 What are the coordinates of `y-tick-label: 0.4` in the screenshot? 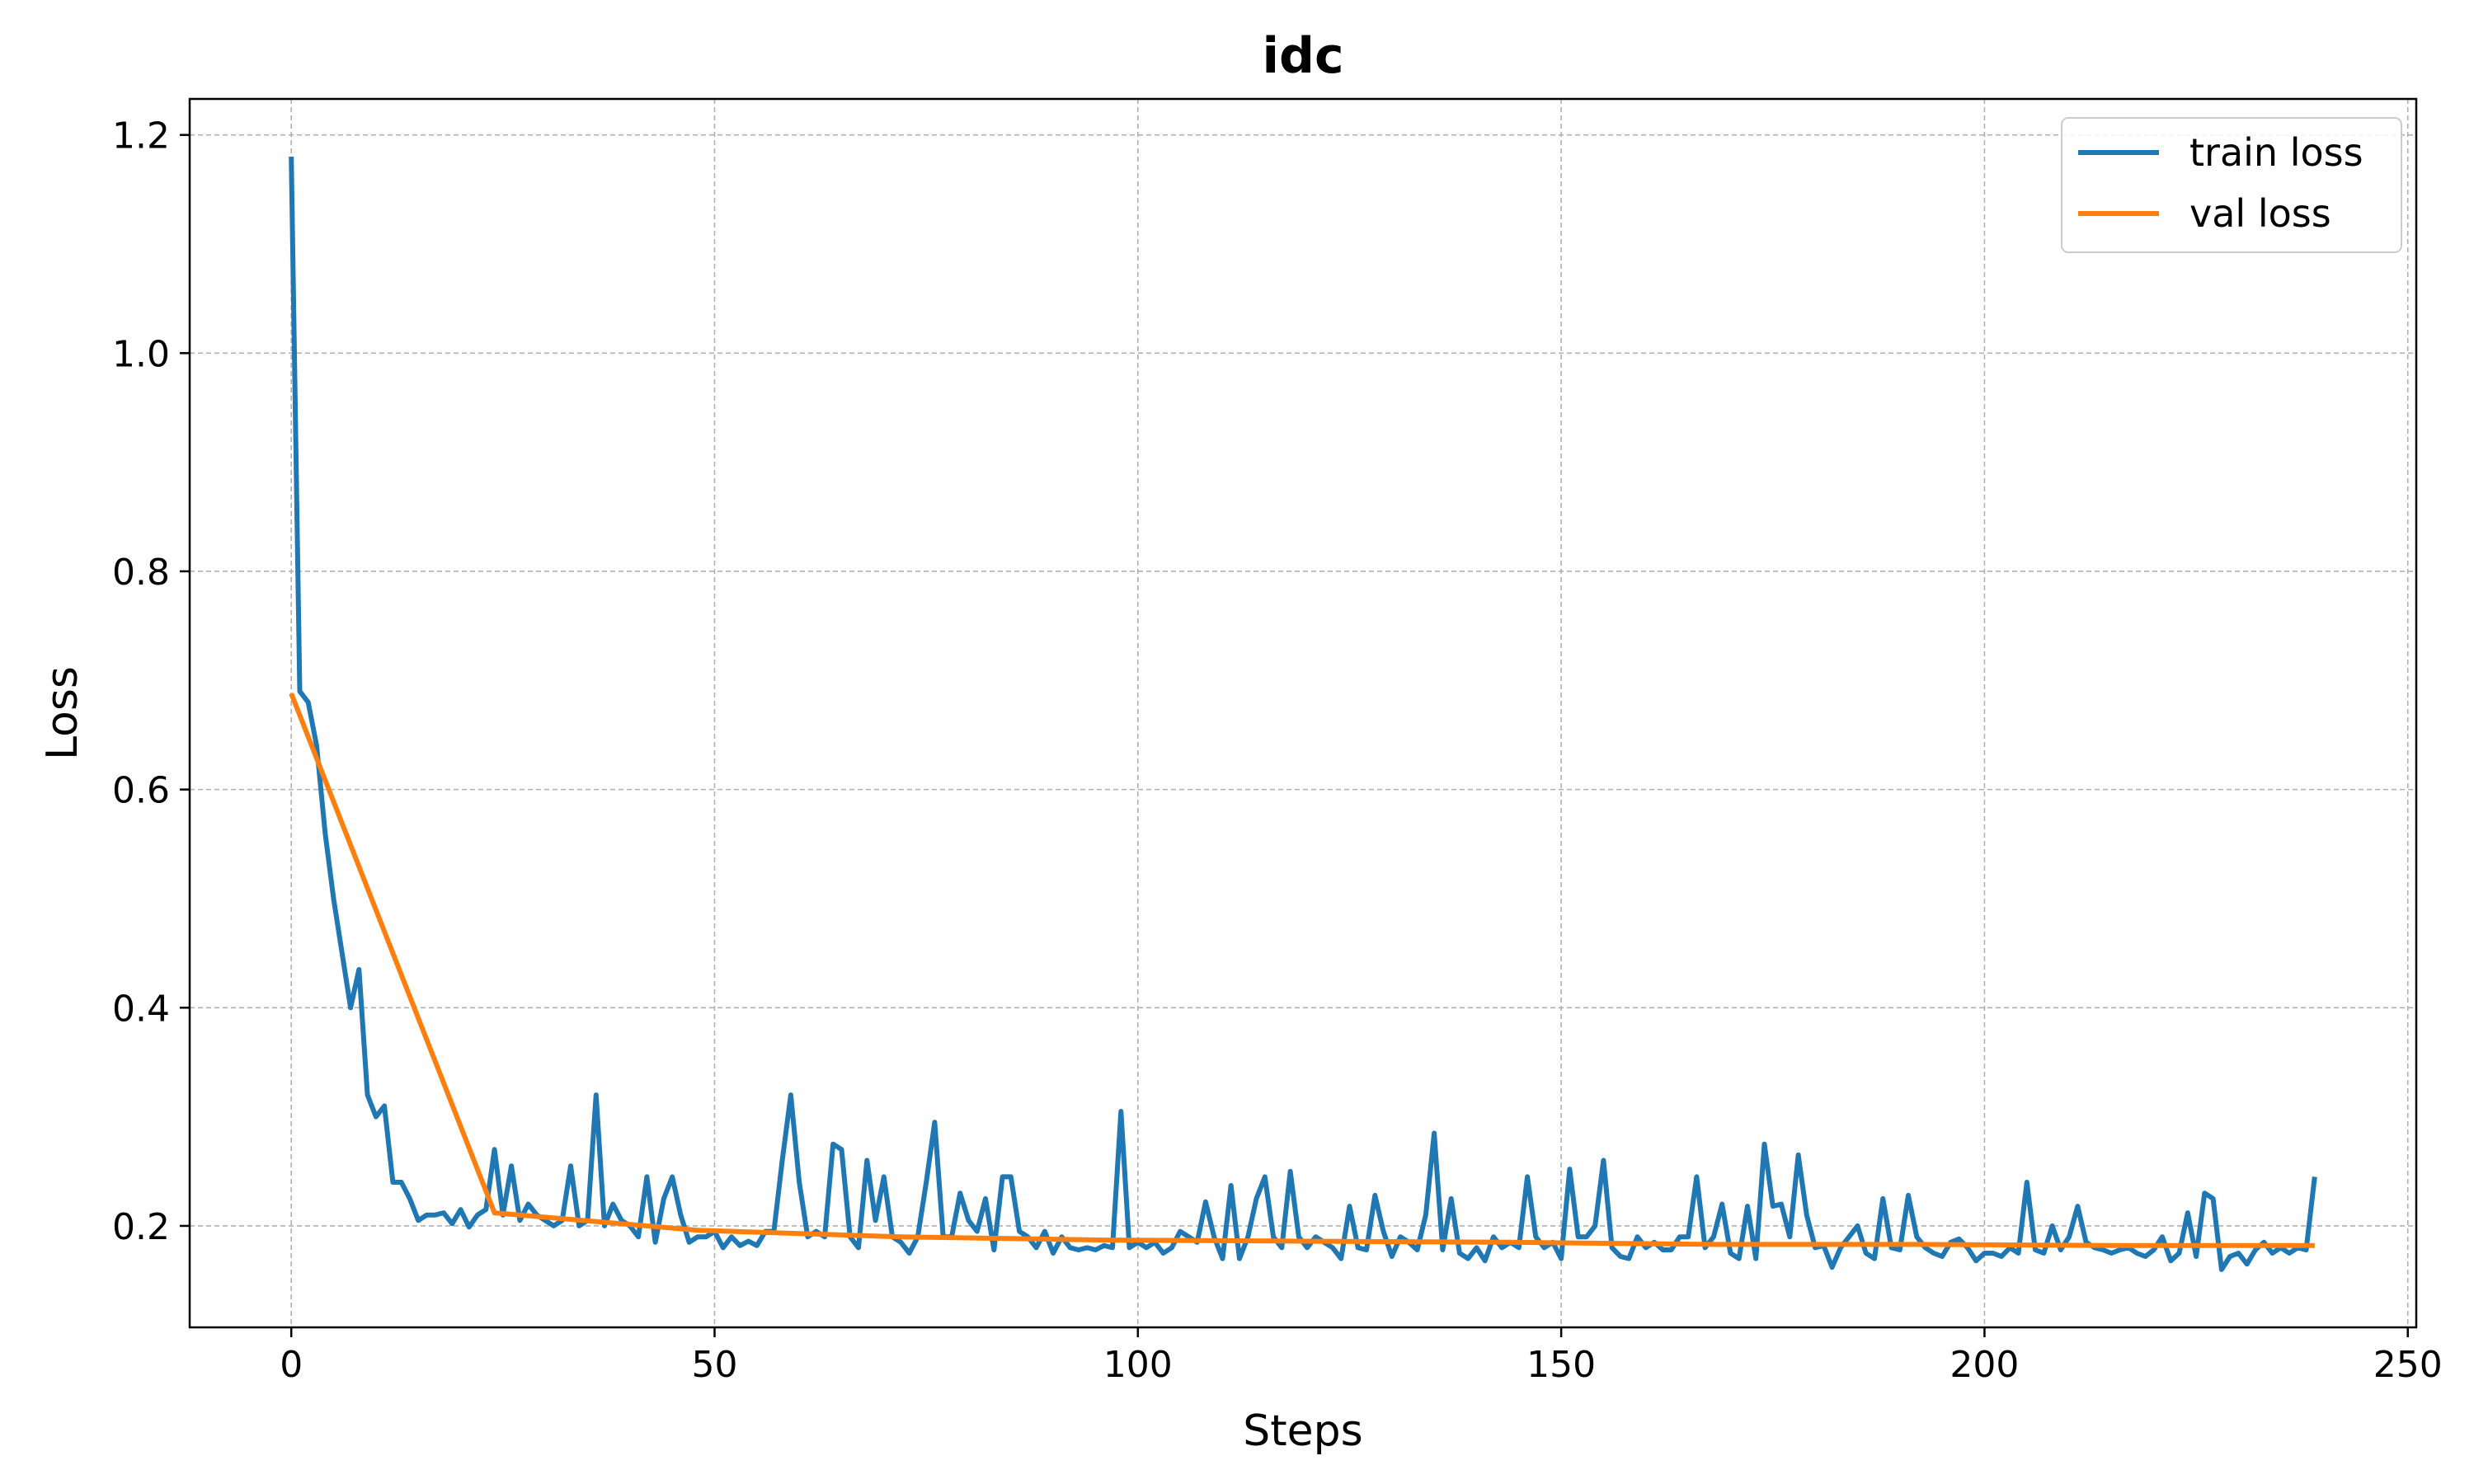 It's located at (141, 1009).